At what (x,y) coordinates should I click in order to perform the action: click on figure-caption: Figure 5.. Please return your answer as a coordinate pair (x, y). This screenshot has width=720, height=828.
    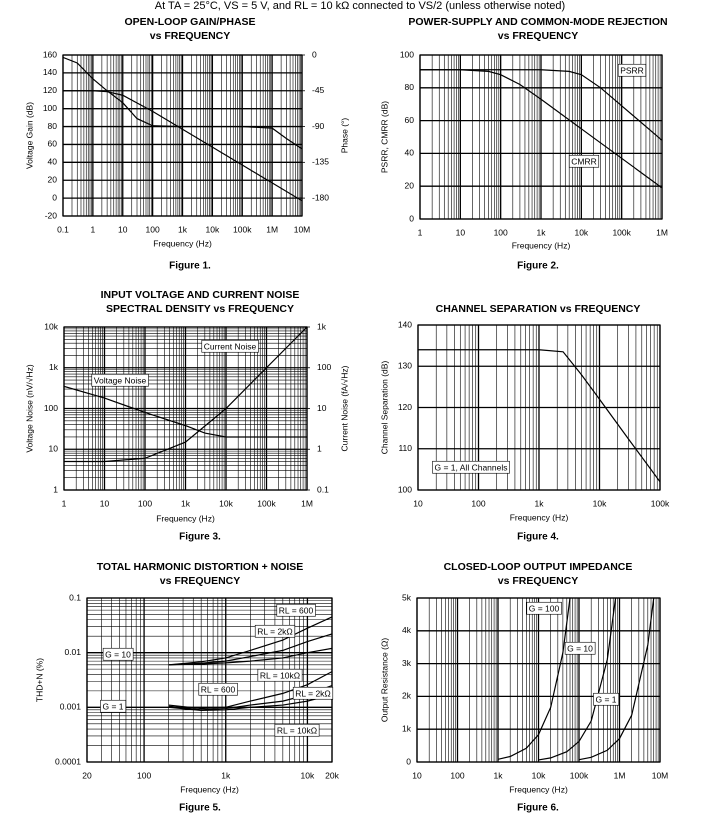
    Looking at the image, I should click on (200, 808).